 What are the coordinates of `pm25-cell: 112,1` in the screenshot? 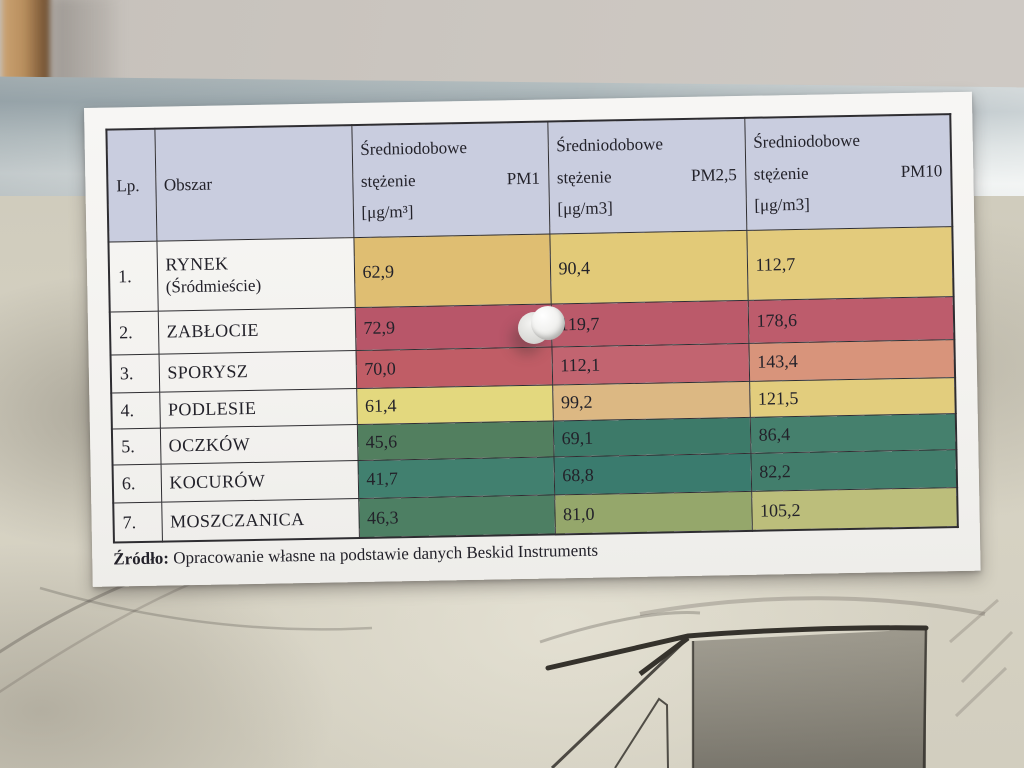 It's located at (650, 363).